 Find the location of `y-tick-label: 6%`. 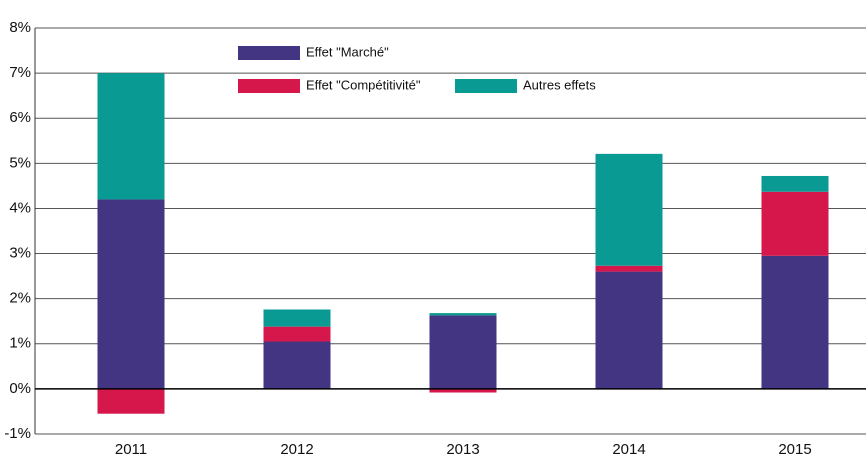

y-tick-label: 6% is located at coordinates (20, 117).